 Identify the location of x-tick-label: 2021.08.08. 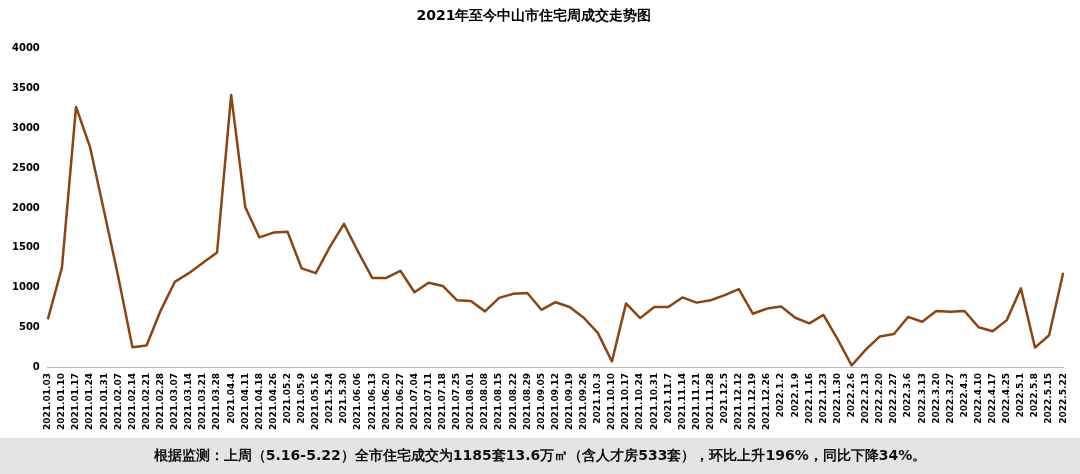
(484, 401).